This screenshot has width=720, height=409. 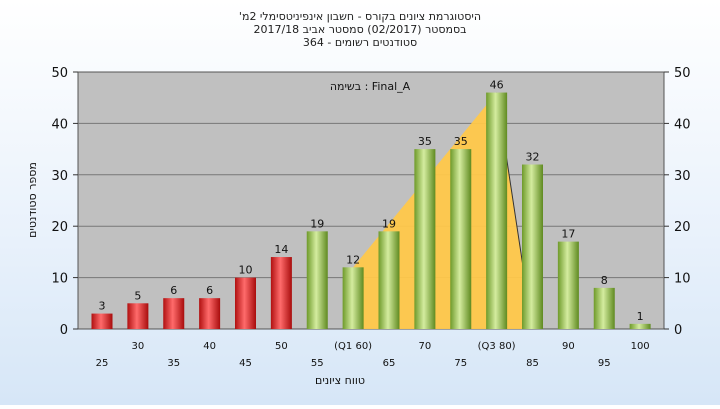 What do you see at coordinates (64, 202) in the screenshot?
I see `y-axis-left-ticks: 0 10 20 30 40 50` at bounding box center [64, 202].